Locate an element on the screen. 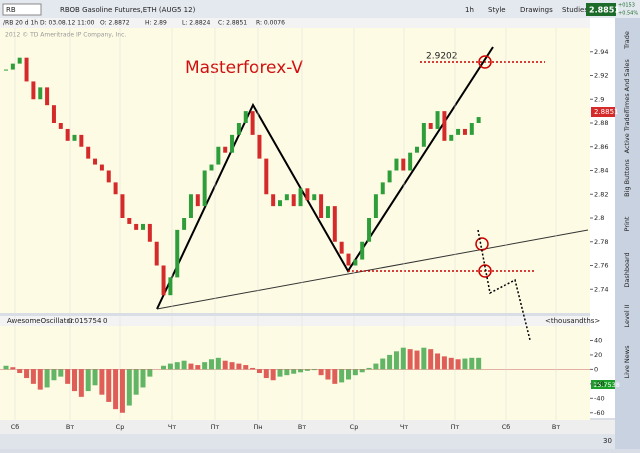 The width and height of the screenshot is (640, 453). copyright: 2012 © TD Ameritrade IP Company, Inc. is located at coordinates (65, 35).